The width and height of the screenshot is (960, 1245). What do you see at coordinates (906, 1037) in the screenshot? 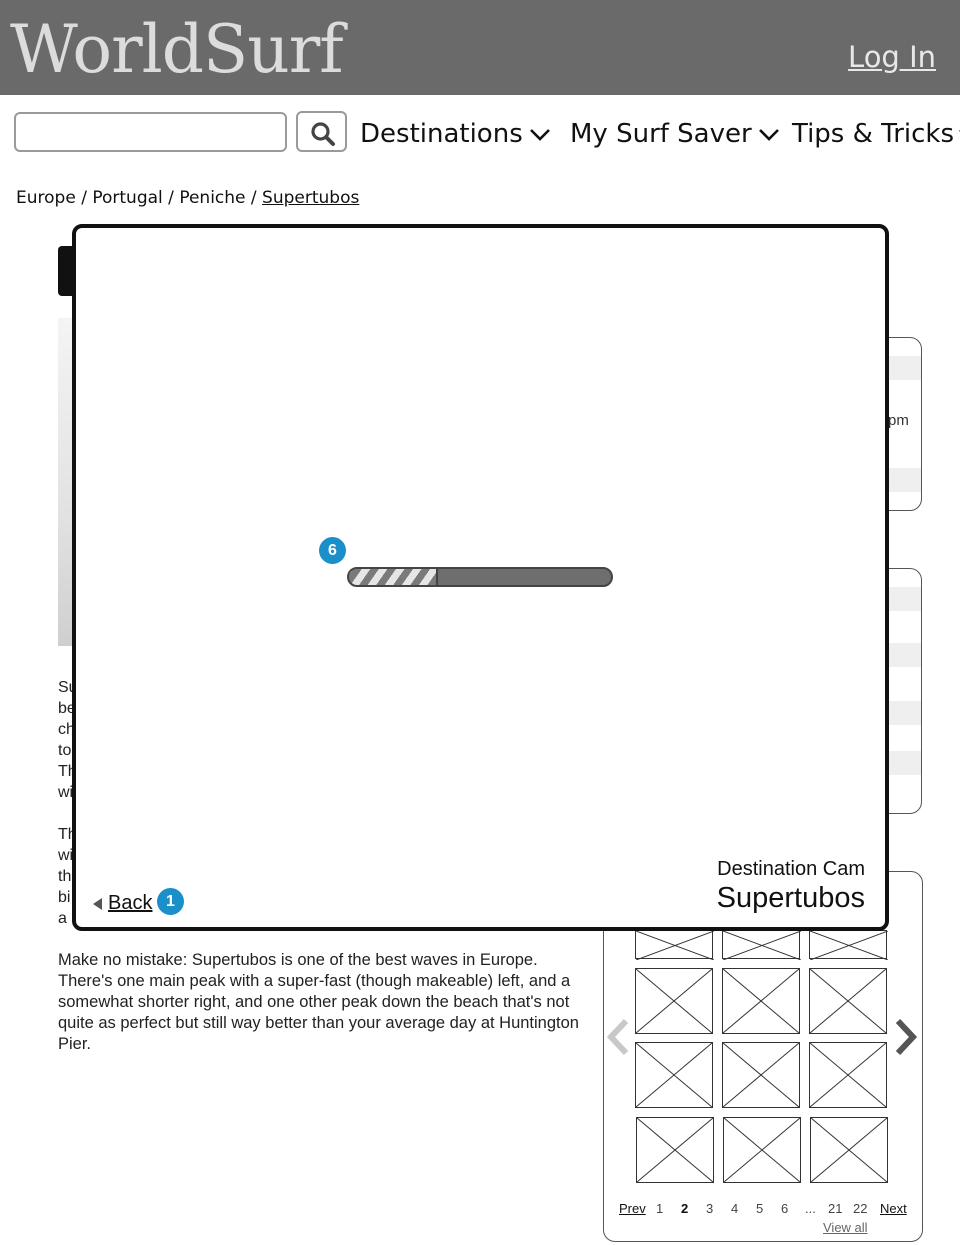
I see `chevron-right-icon` at bounding box center [906, 1037].